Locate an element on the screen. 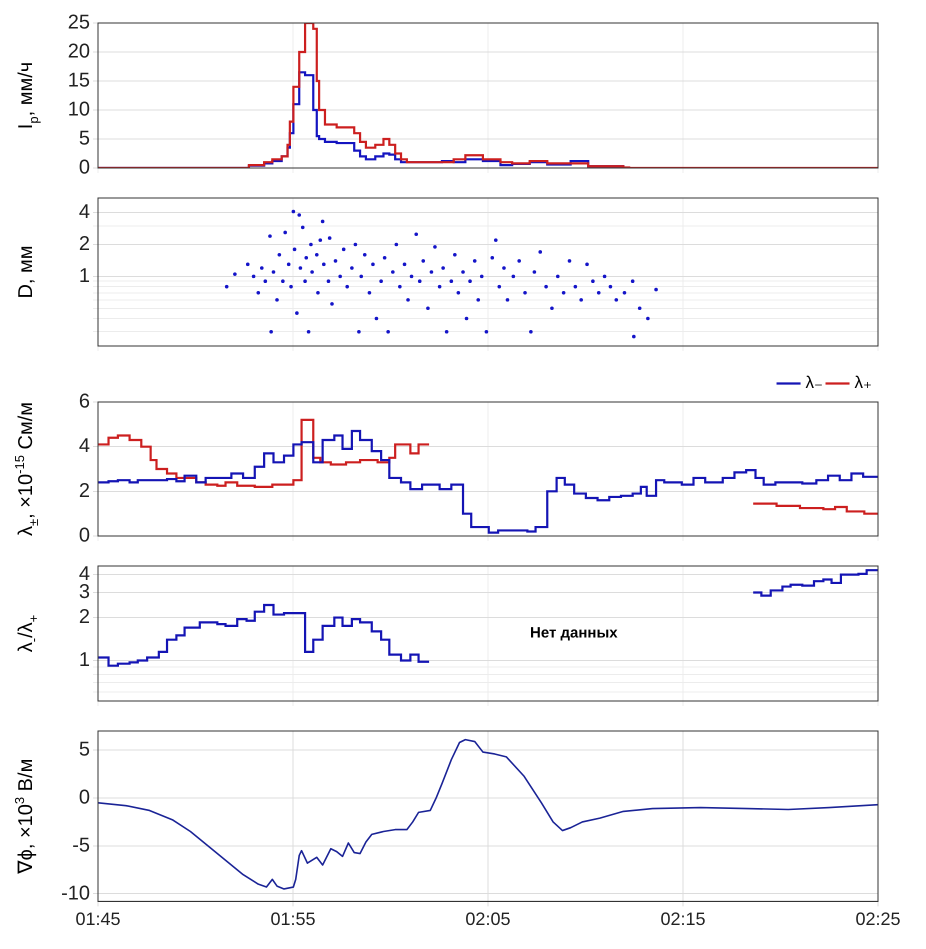 Image resolution: width=926 pixels, height=949 pixels. legend-label: λ₋ is located at coordinates (815, 382).